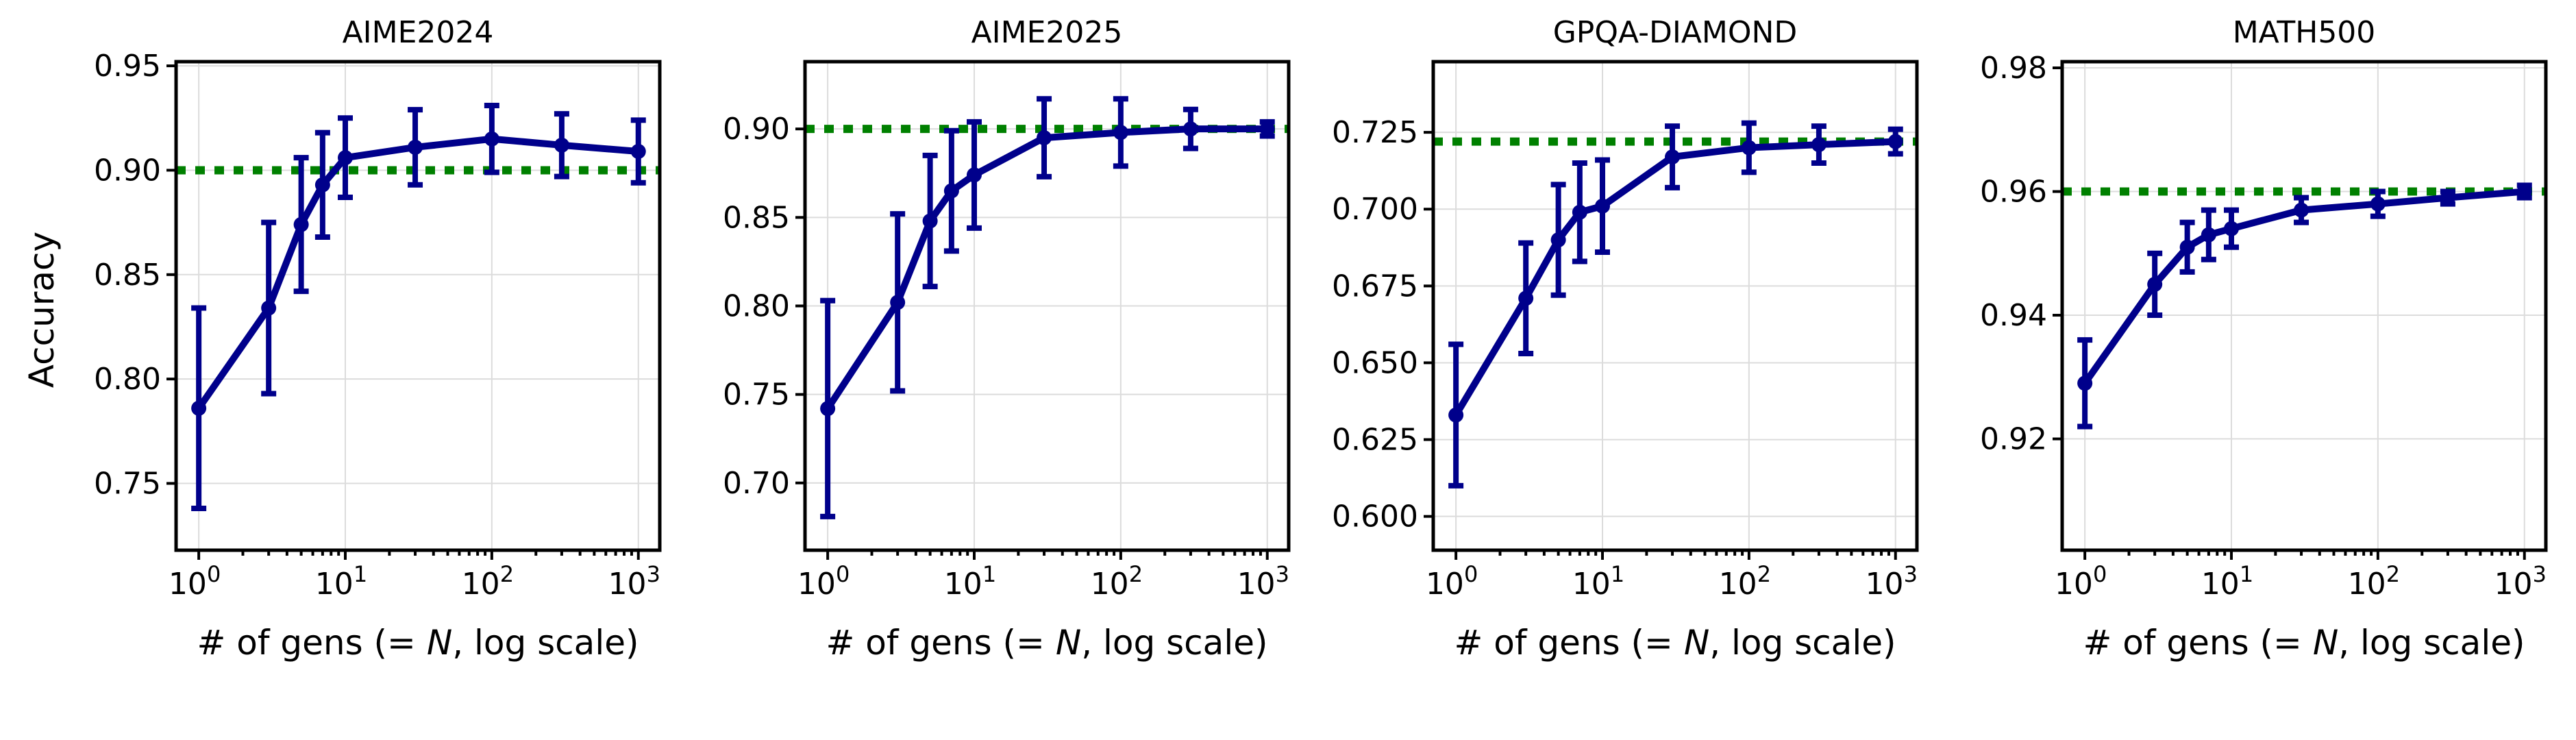 The height and width of the screenshot is (740, 2576). I want to click on panel-title: MATH500, so click(2304, 32).